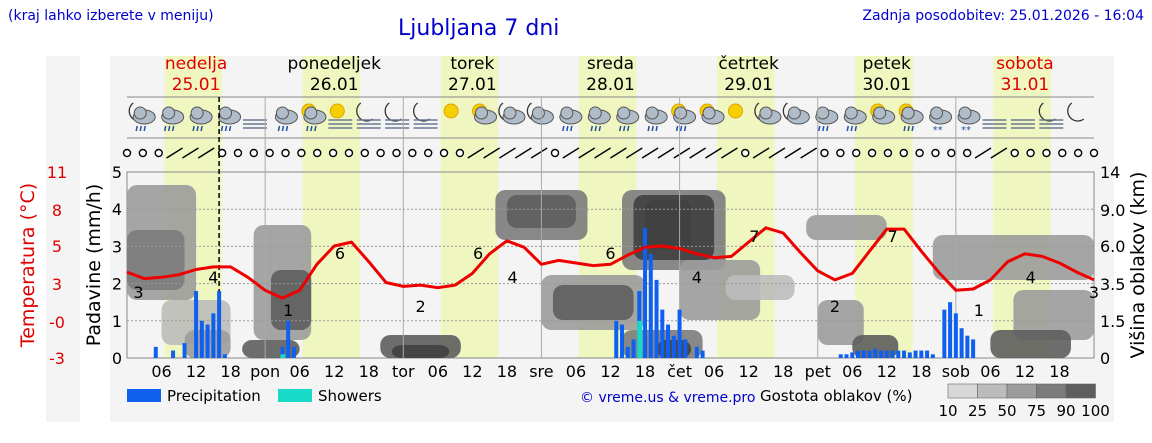 The image size is (1152, 443). I want to click on showers-bar, so click(640, 339).